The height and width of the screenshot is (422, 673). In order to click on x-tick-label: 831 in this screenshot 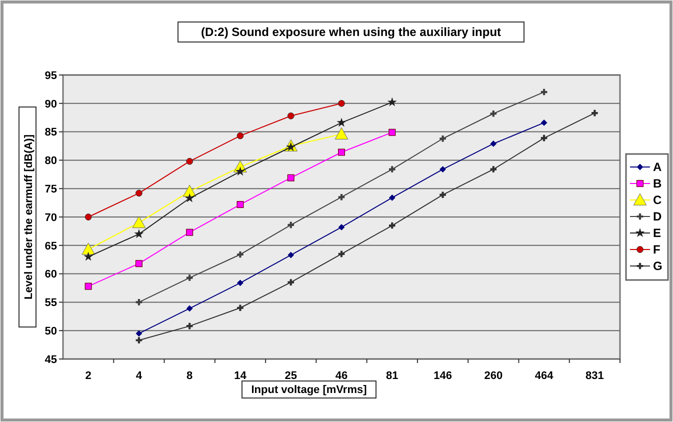, I will do `click(595, 376)`.